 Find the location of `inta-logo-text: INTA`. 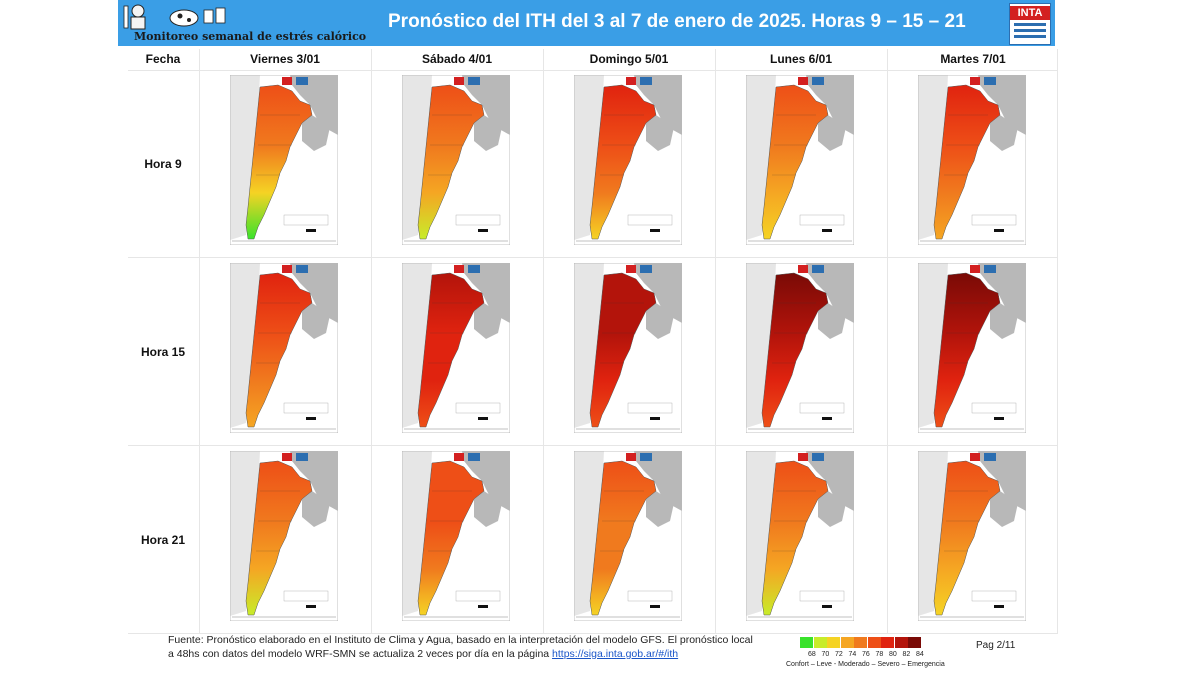

inta-logo-text: INTA is located at coordinates (1030, 13).